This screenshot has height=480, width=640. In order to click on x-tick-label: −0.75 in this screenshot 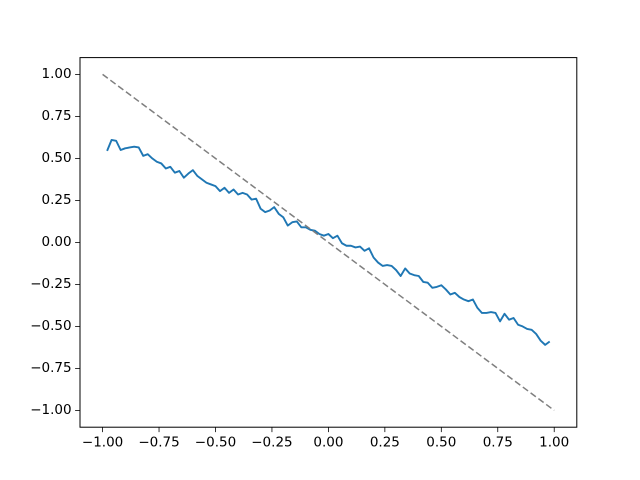, I will do `click(158, 443)`.